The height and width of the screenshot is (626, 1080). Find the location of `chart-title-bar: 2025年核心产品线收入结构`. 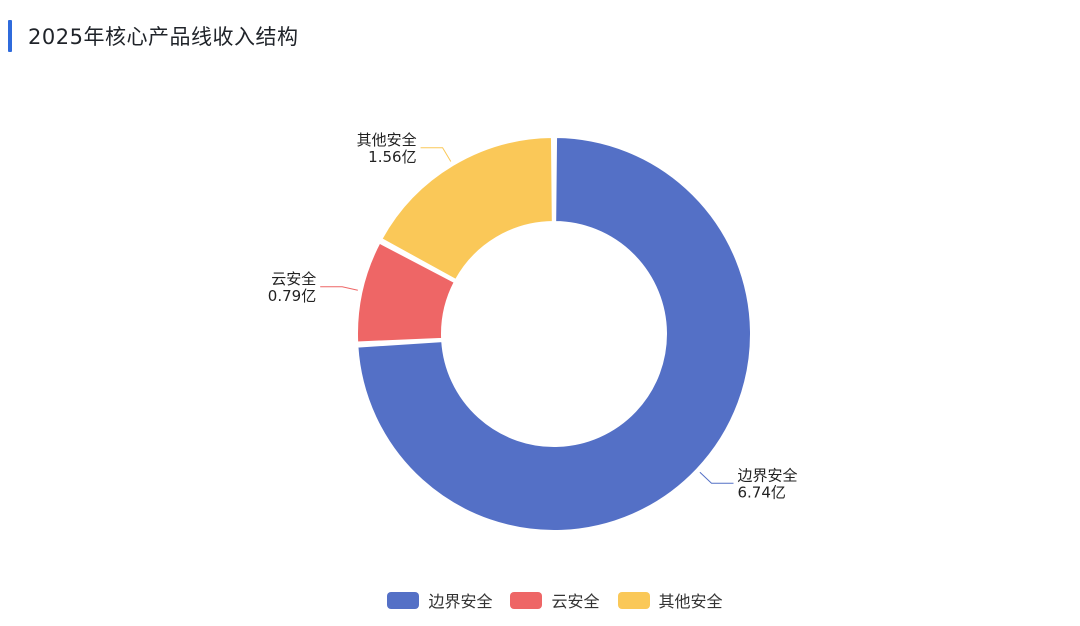

chart-title-bar: 2025年核心产品线收入结构 is located at coordinates (153, 36).